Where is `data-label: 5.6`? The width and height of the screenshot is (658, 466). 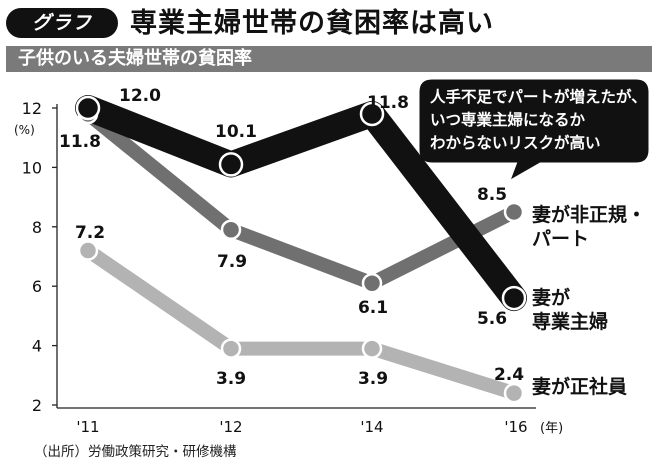
data-label: 5.6 is located at coordinates (492, 319).